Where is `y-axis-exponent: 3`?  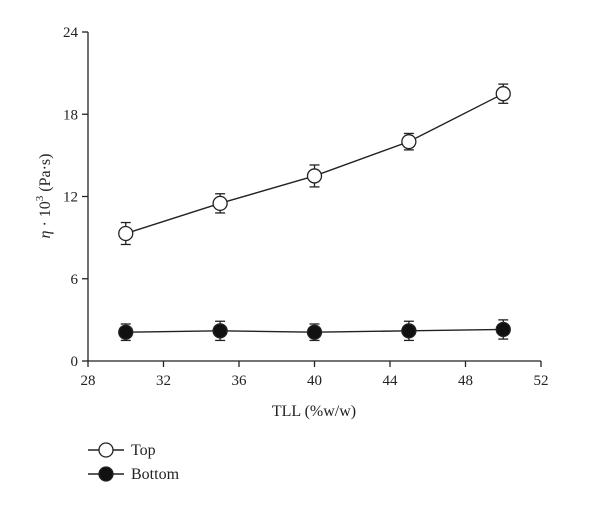
y-axis-exponent: 3 is located at coordinates (40, 198).